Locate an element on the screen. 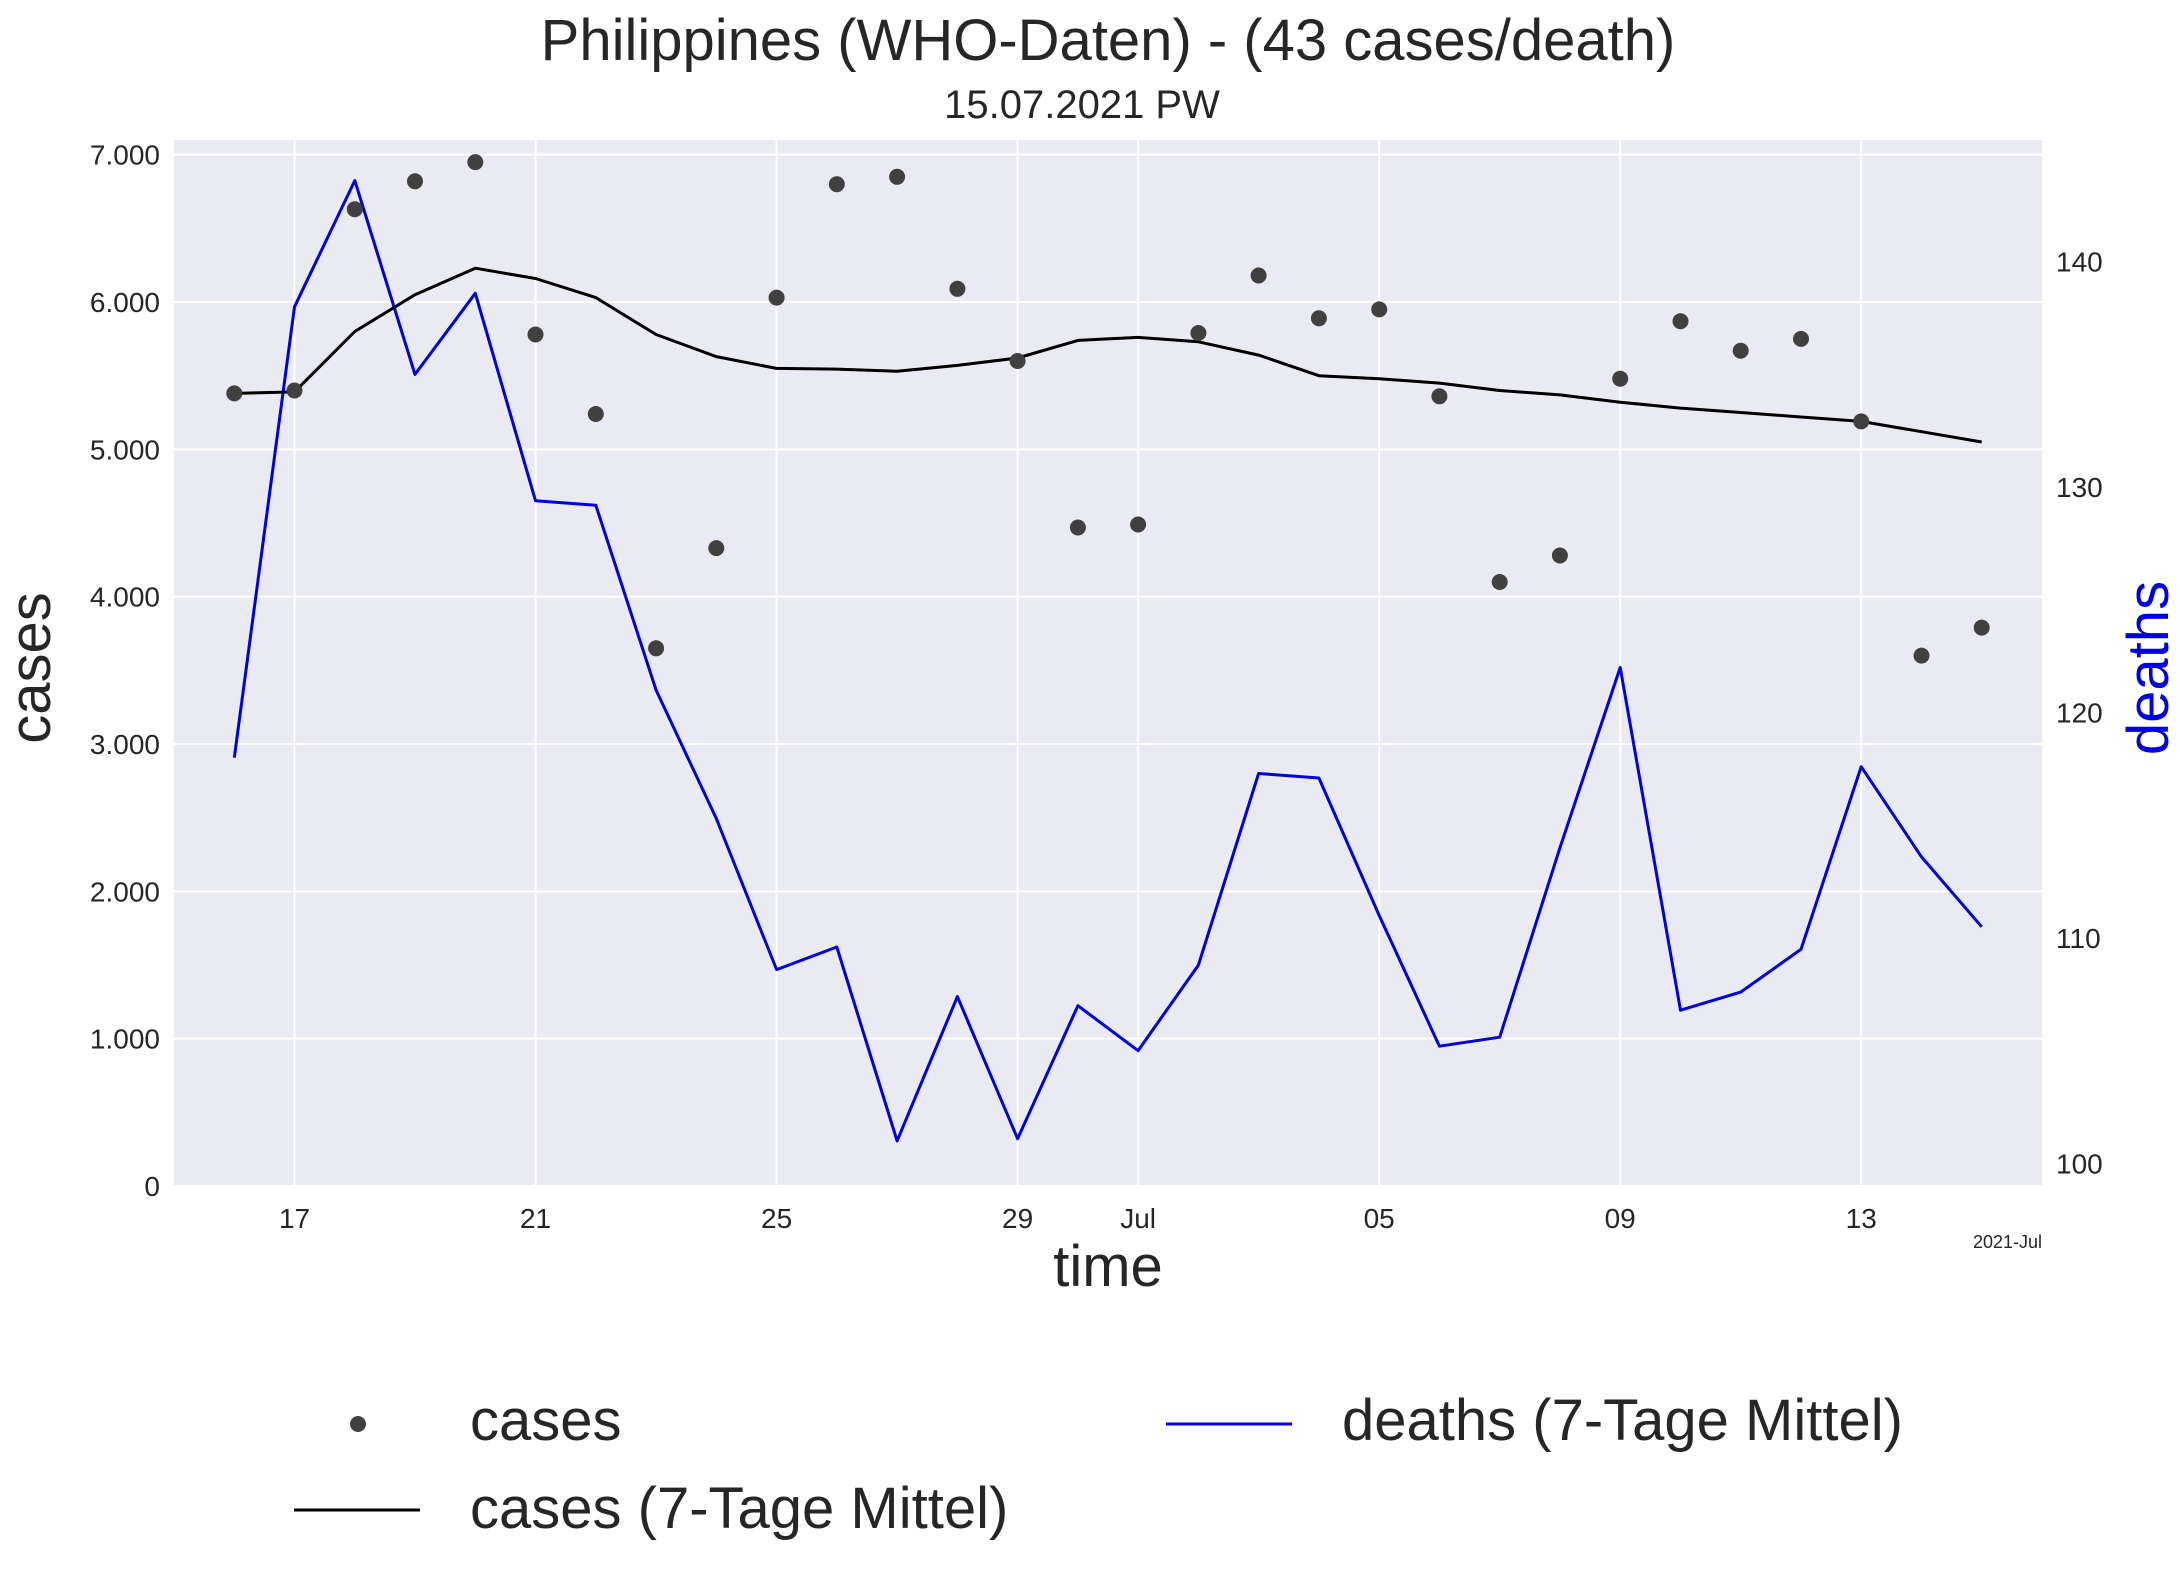 Image resolution: width=2180 pixels, height=1578 pixels. legend-label-cases: cases is located at coordinates (546, 1420).